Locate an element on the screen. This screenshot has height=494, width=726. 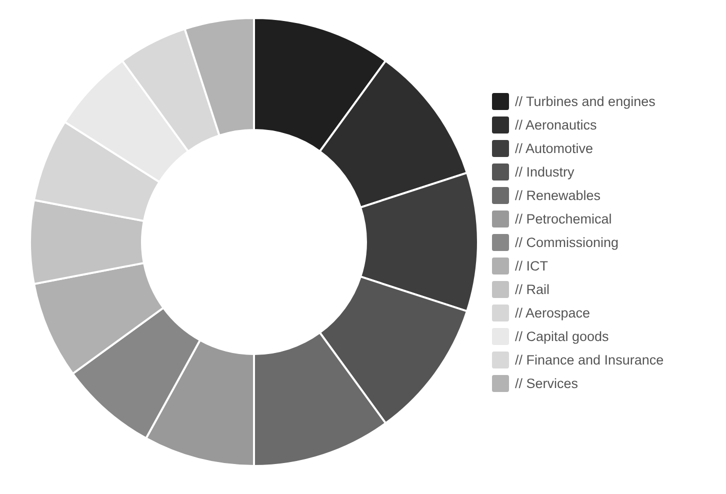
legend-label: // Aeronautics is located at coordinates (556, 125).